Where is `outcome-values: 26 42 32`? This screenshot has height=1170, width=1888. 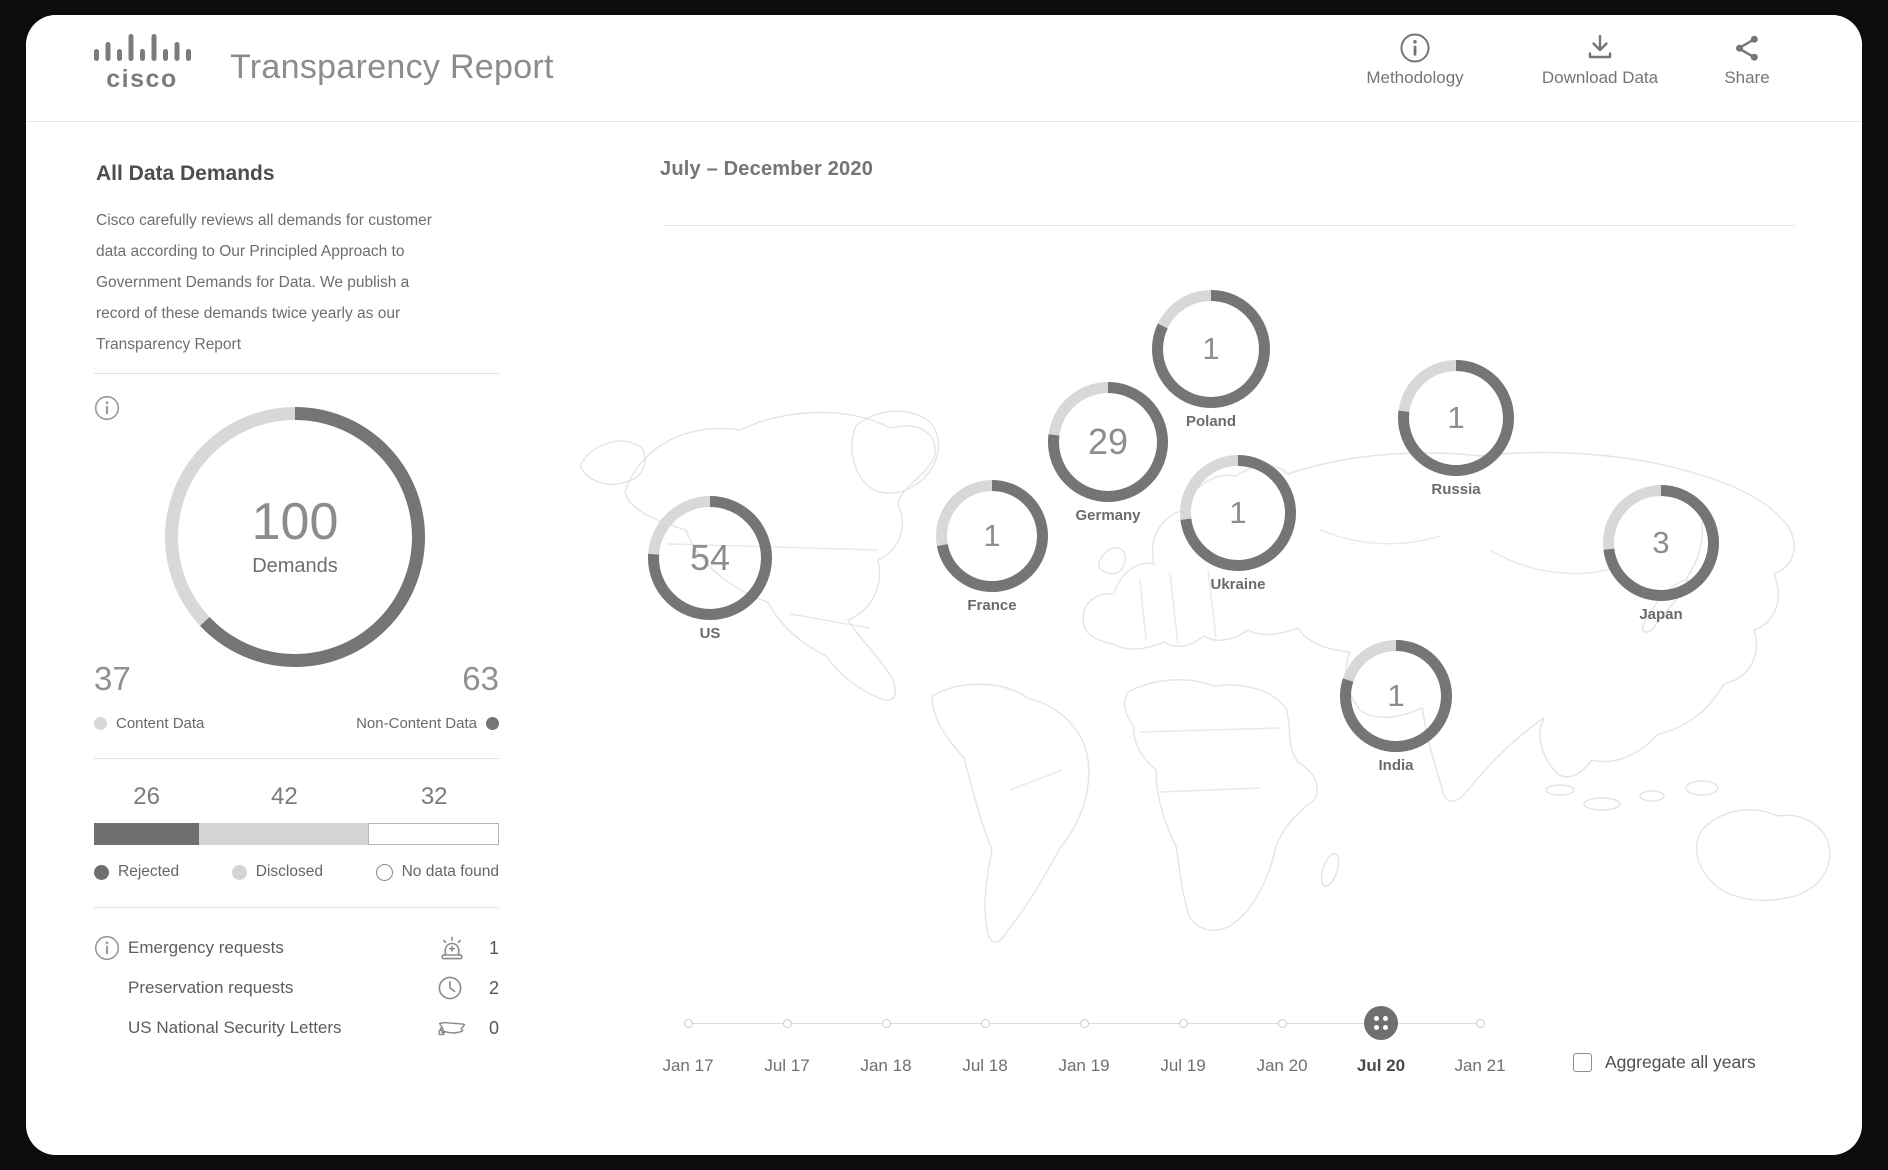
outcome-values: 26 42 32 is located at coordinates (296, 797).